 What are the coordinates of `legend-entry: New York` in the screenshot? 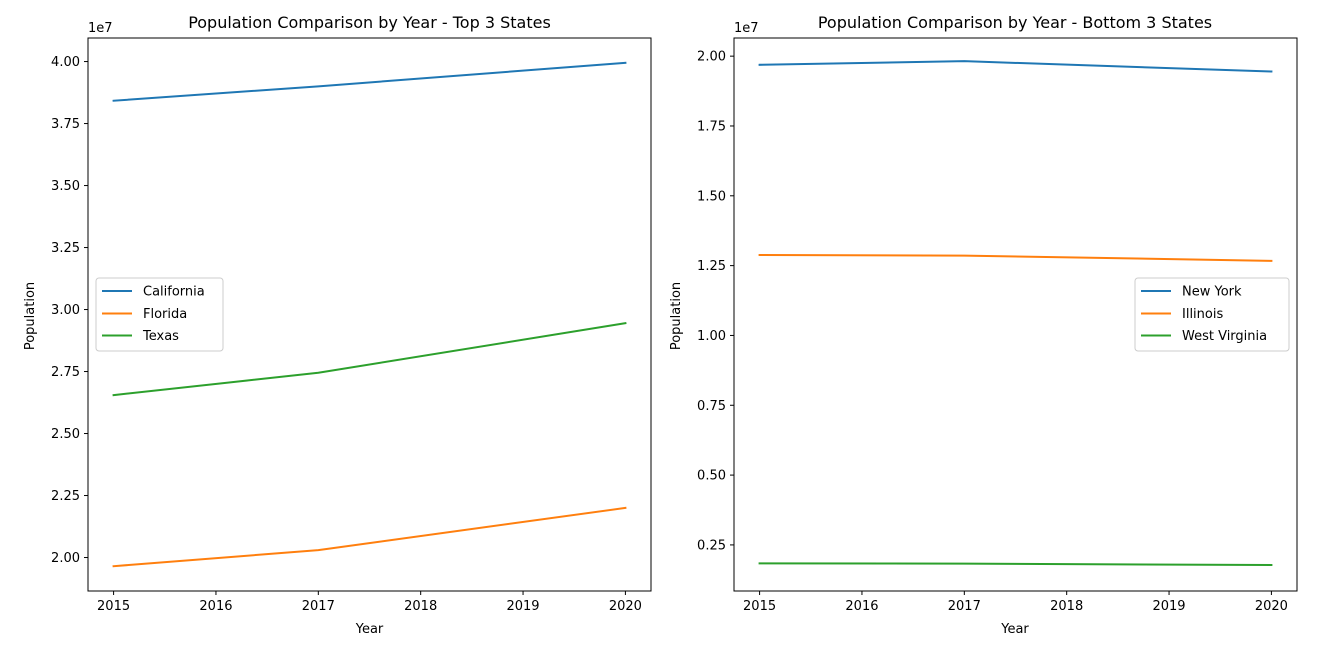 It's located at (1191, 292).